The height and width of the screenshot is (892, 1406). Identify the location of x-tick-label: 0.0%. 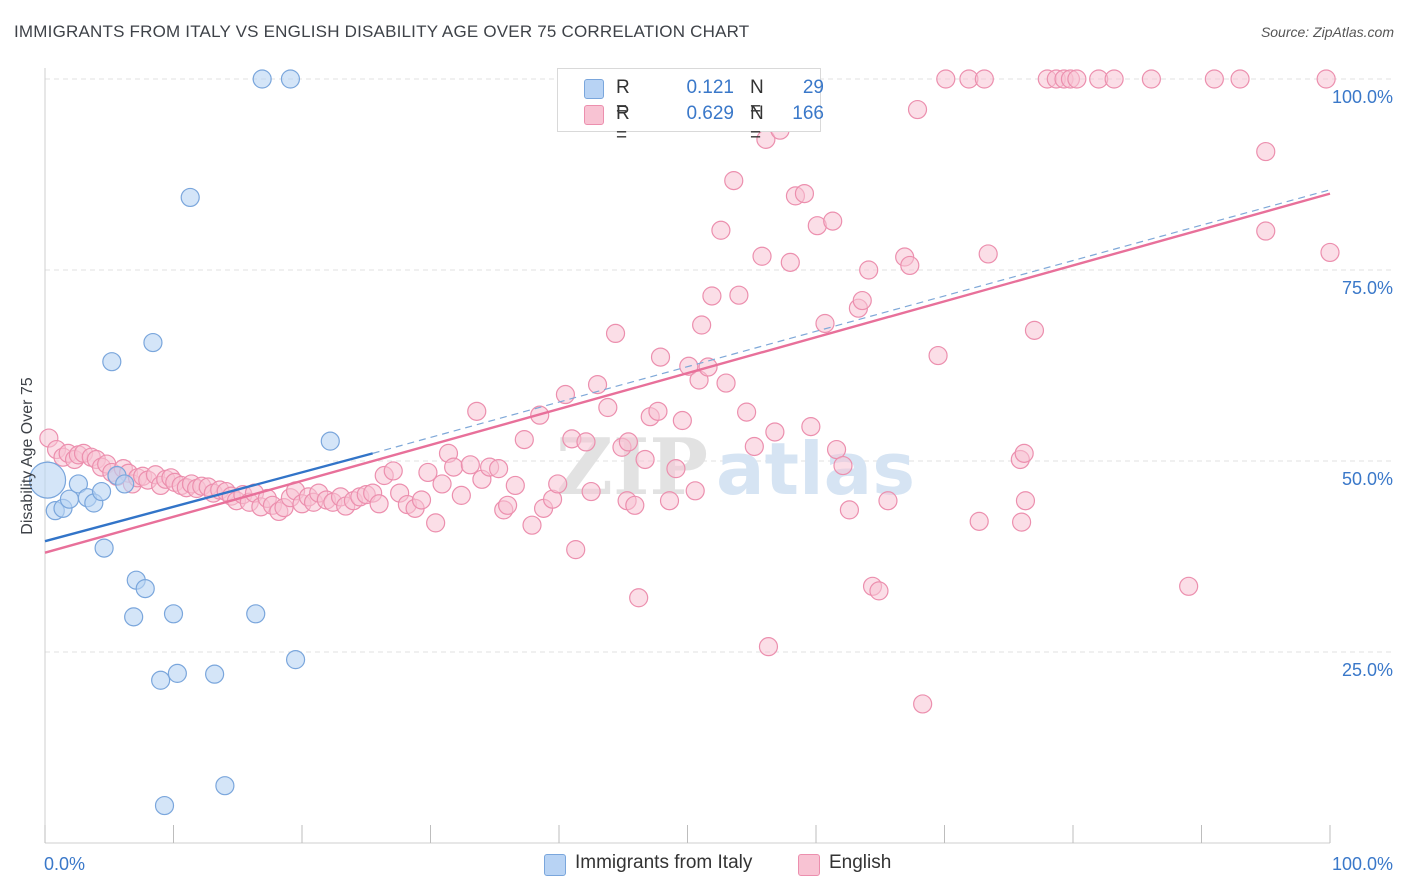
(64, 864).